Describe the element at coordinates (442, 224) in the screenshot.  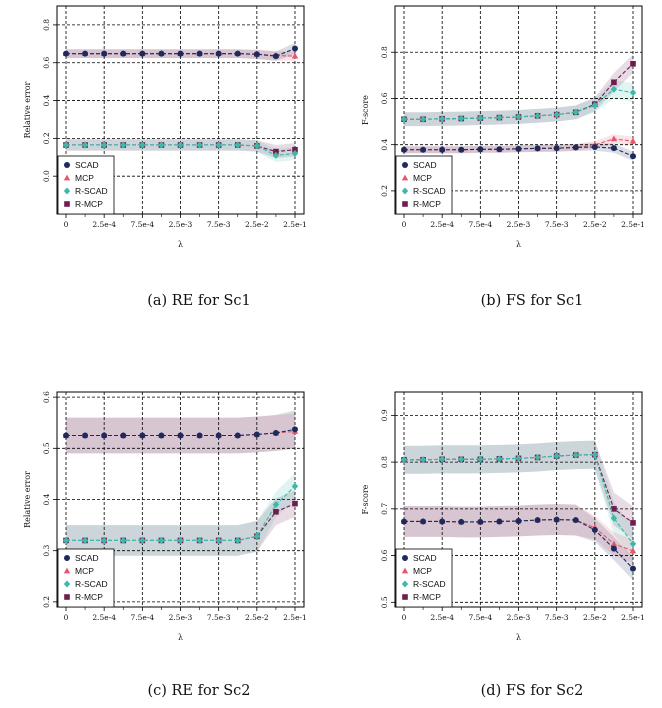
I see `x-tick-label: 2.5e-4` at that location.